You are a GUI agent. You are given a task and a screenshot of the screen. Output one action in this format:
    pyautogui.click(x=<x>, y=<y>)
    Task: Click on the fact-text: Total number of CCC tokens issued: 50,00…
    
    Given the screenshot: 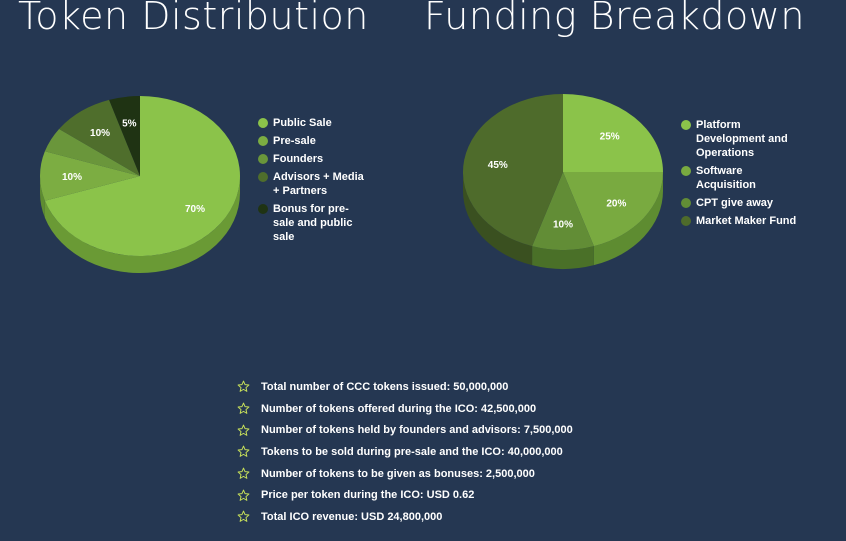 What is the action you would take?
    pyautogui.click(x=385, y=386)
    